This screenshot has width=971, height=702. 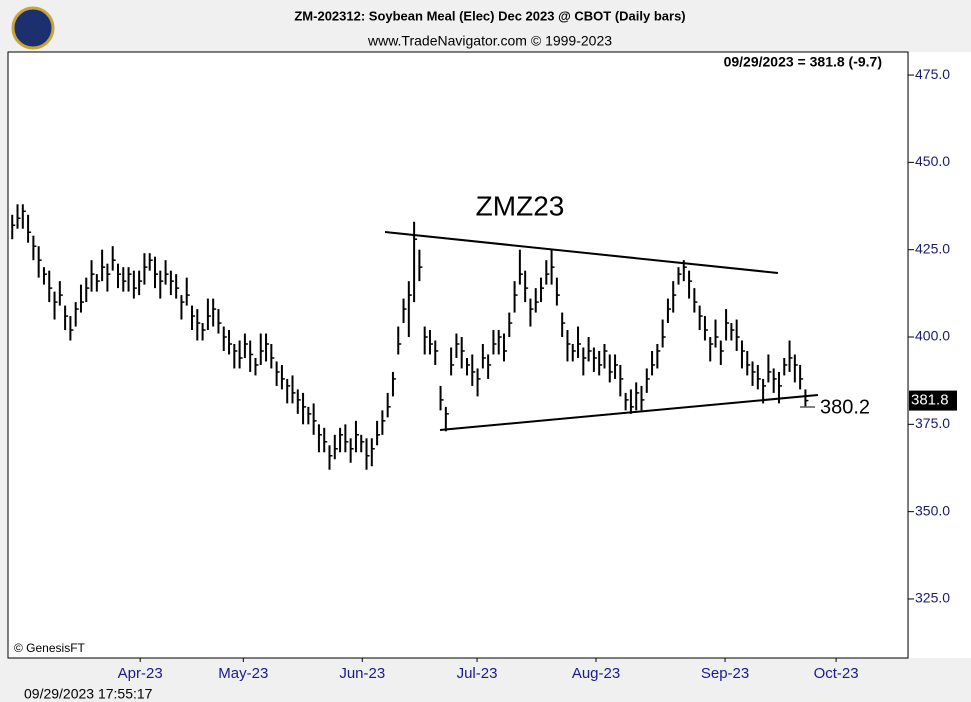 What do you see at coordinates (581, 252) in the screenshot?
I see `trendline-upper` at bounding box center [581, 252].